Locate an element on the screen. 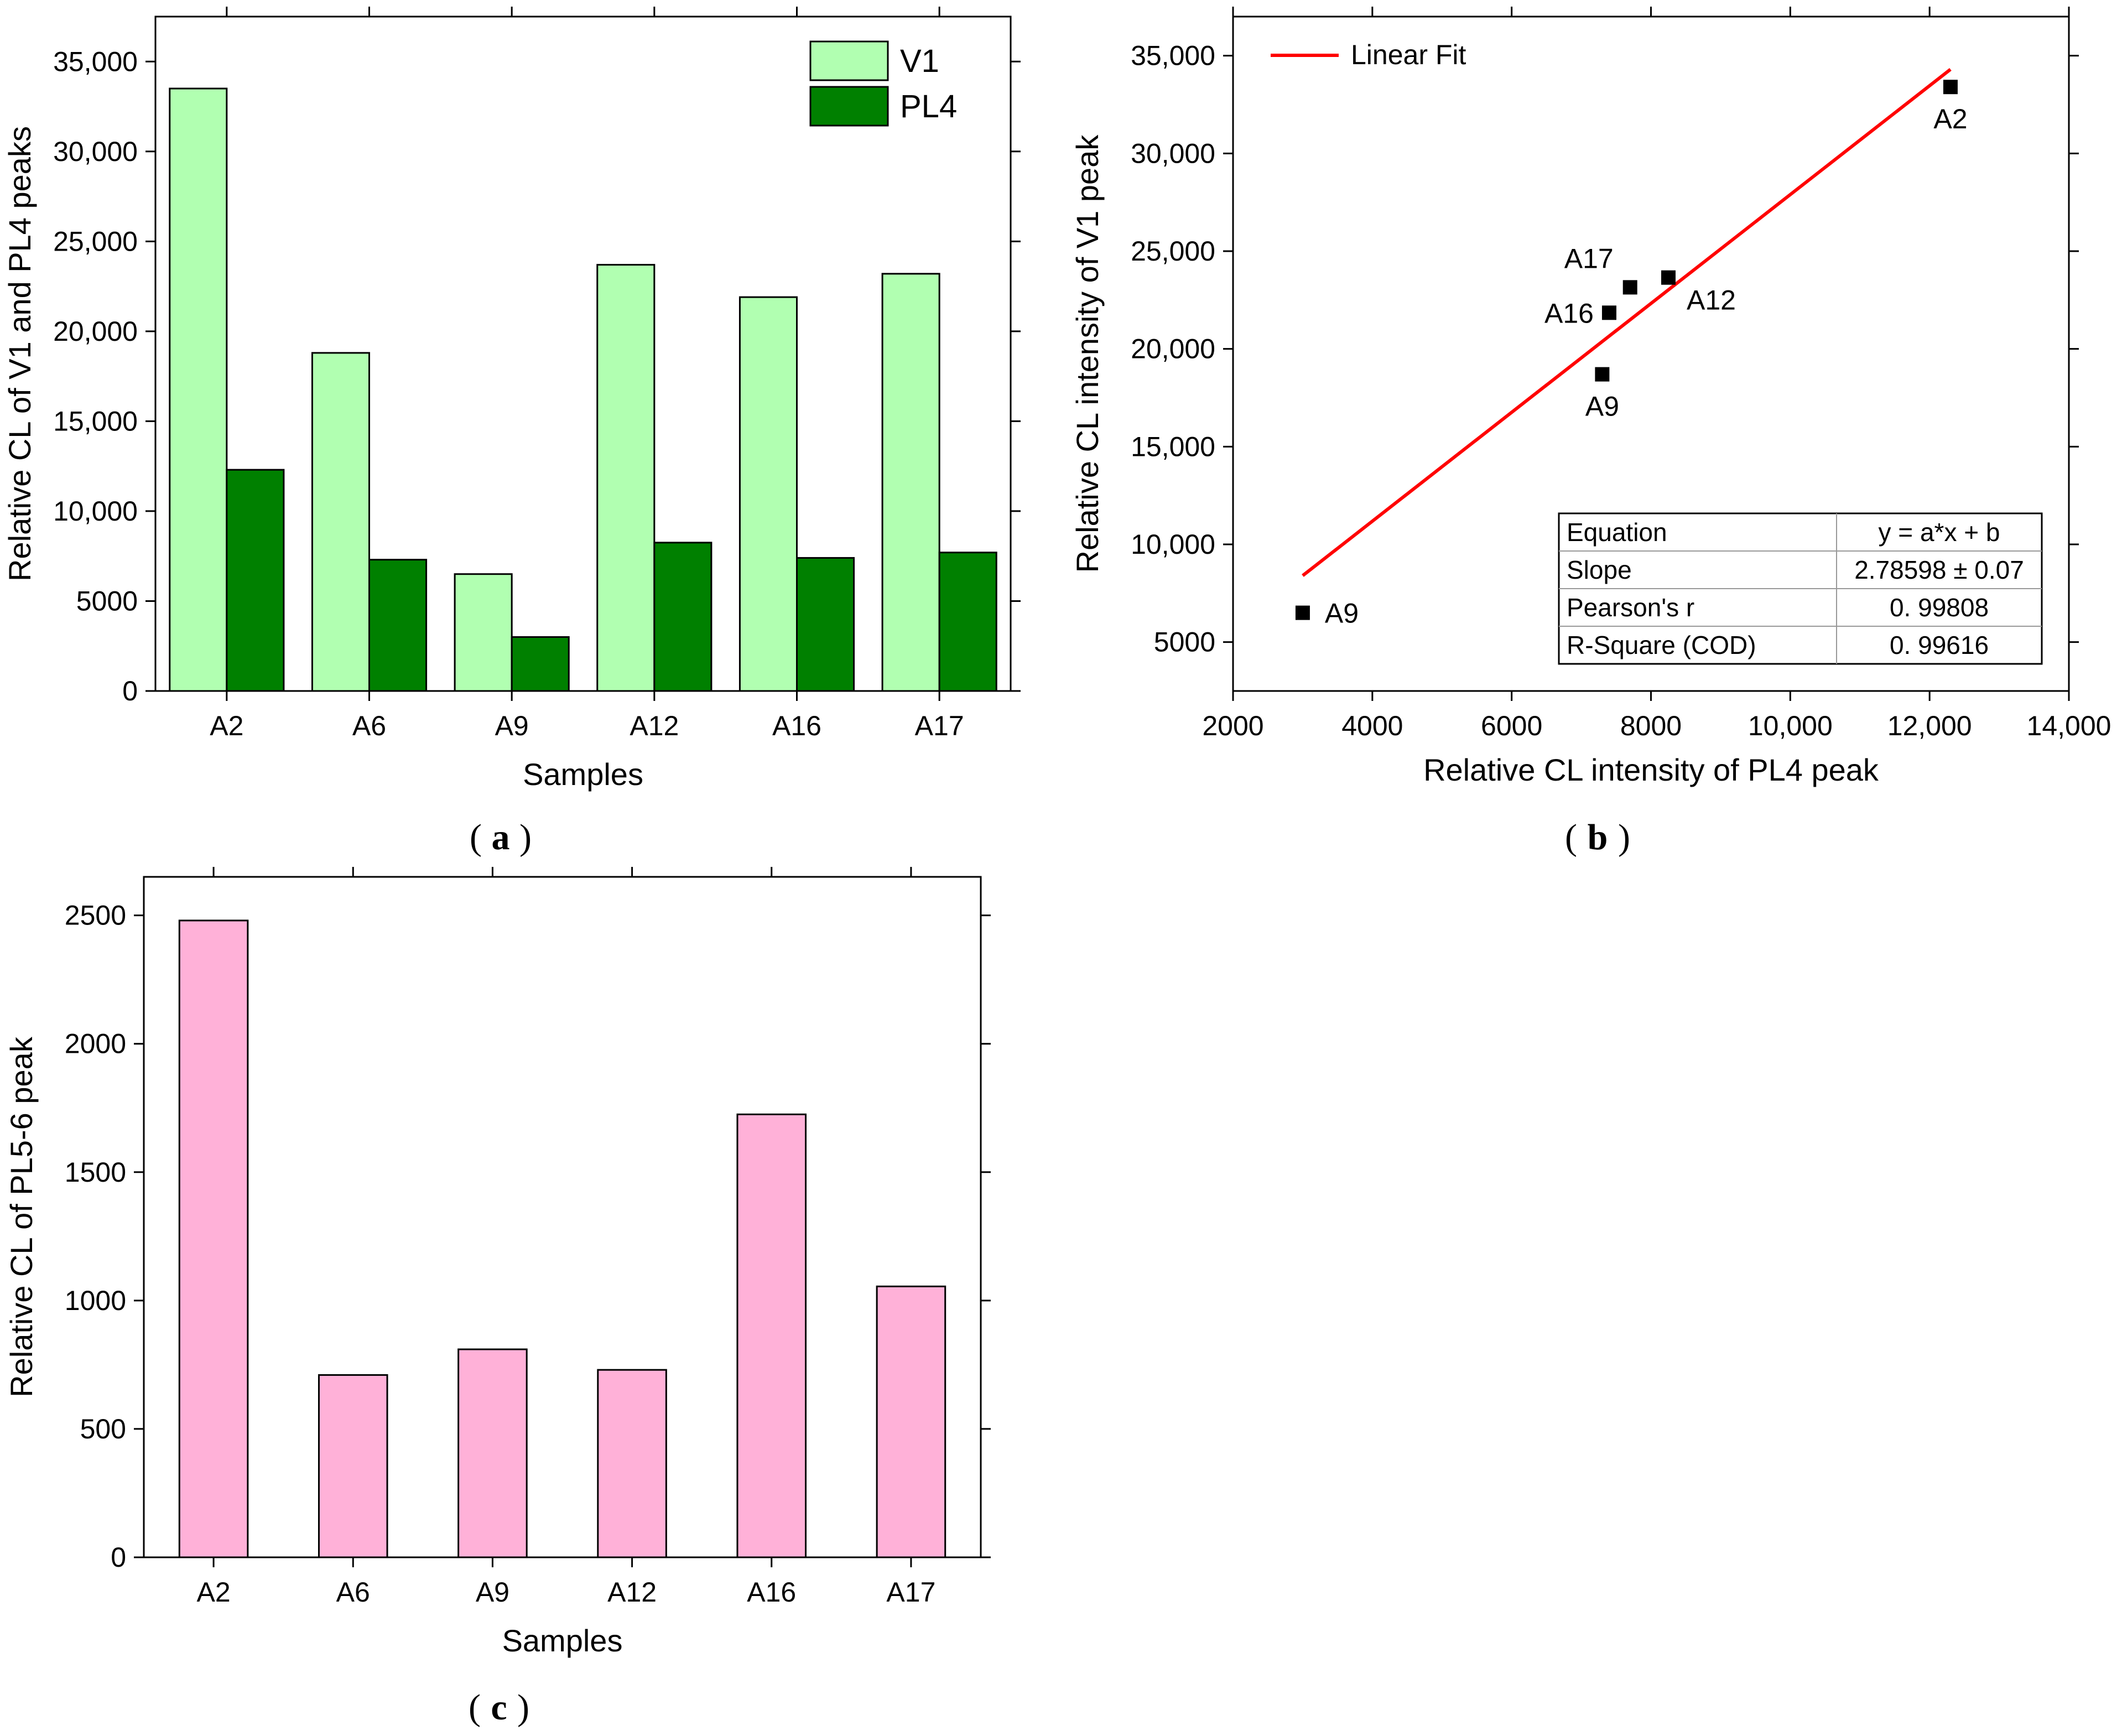  y-tick-label: 2000 is located at coordinates (96, 1043).